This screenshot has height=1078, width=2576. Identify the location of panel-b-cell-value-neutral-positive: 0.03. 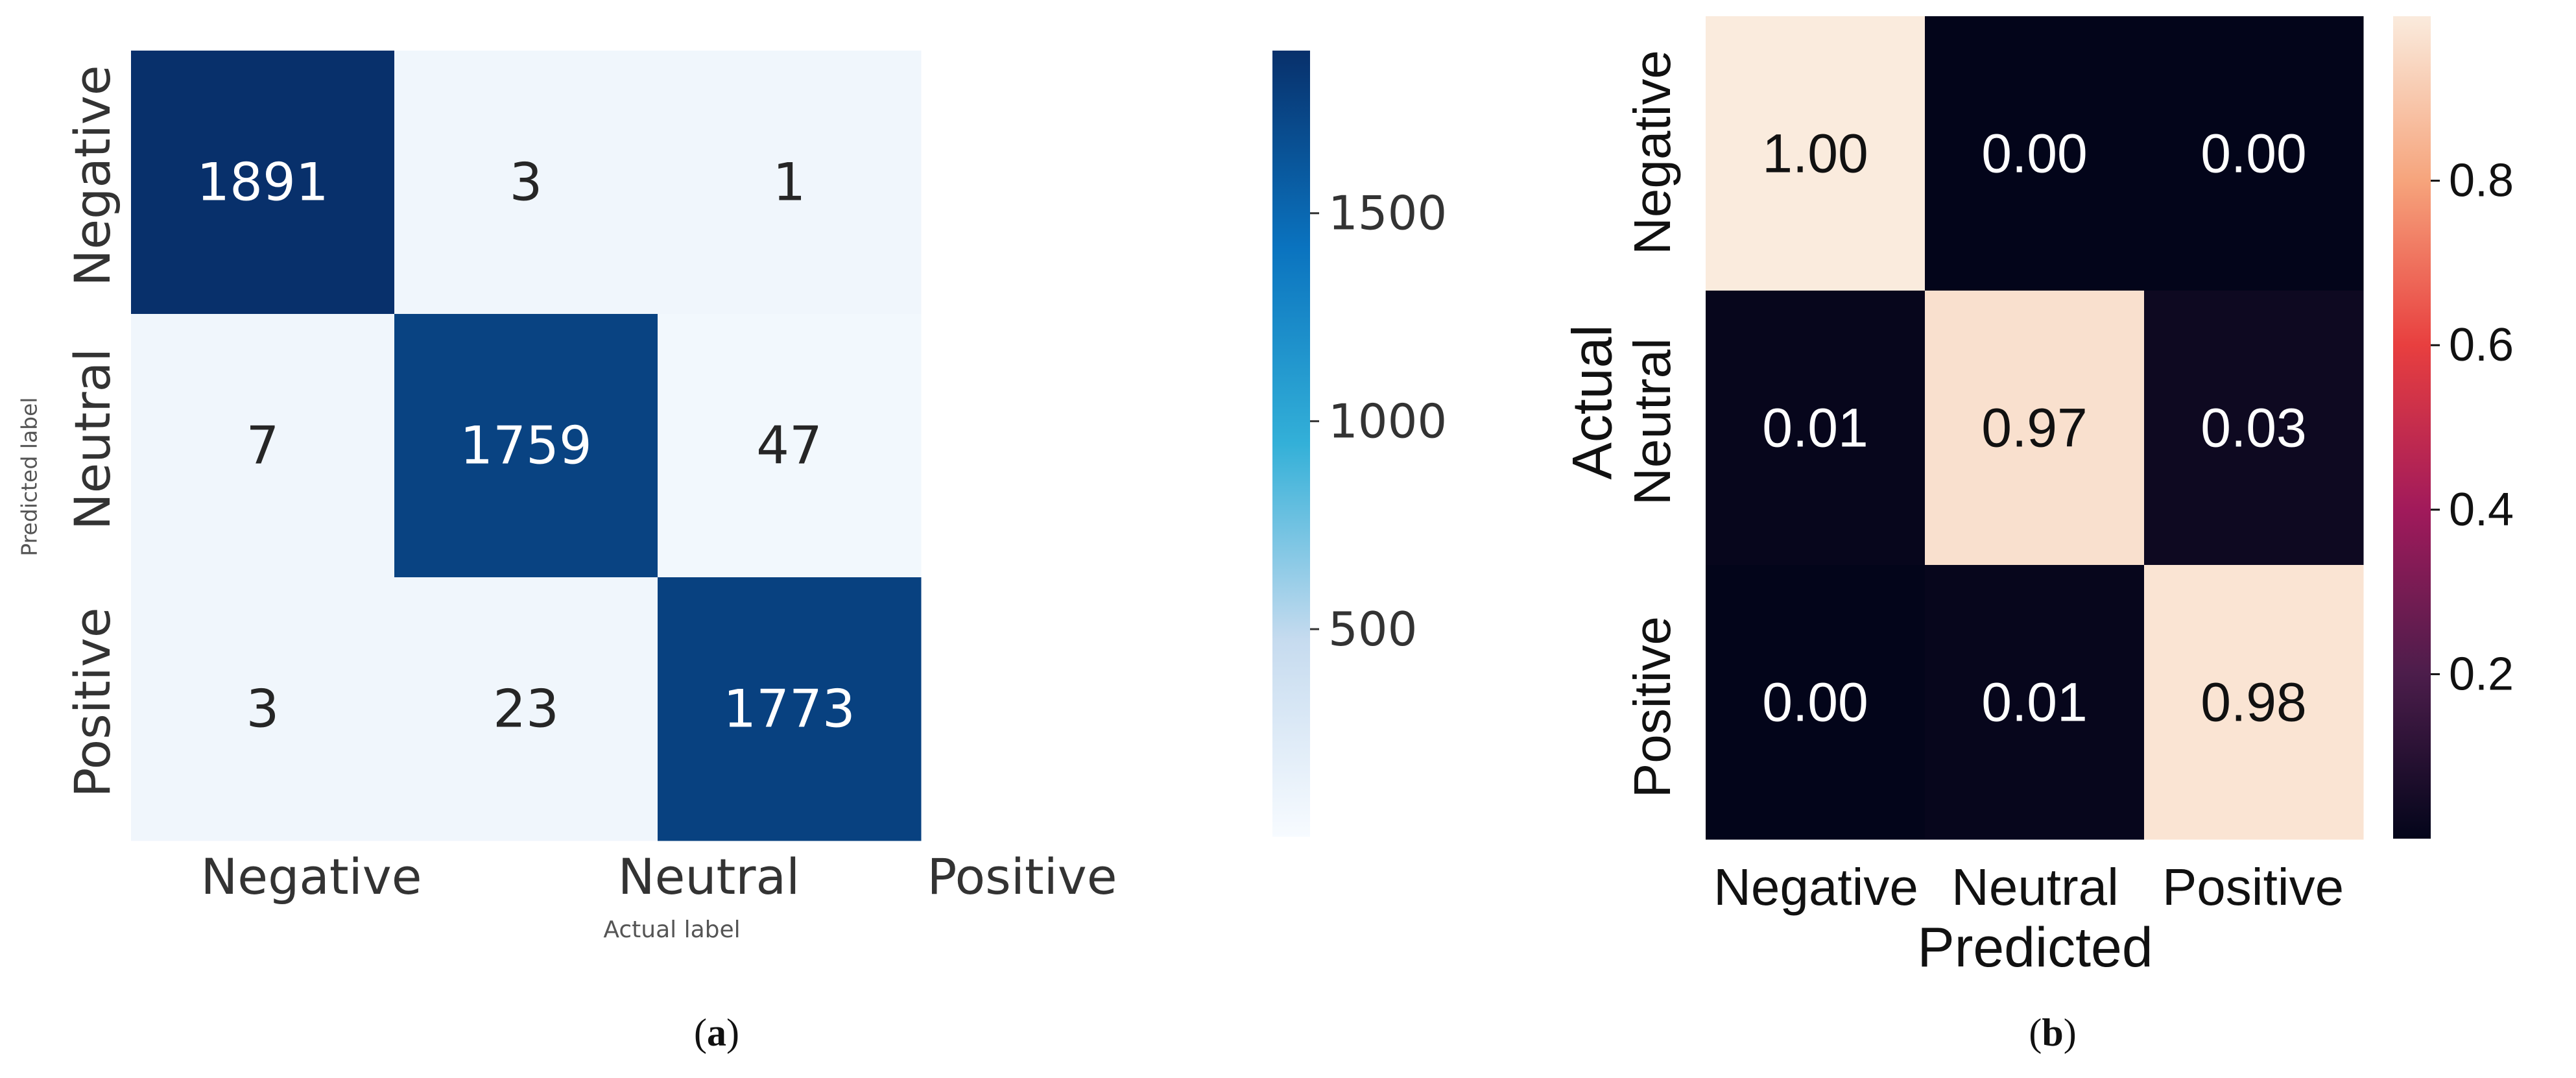
(2253, 428).